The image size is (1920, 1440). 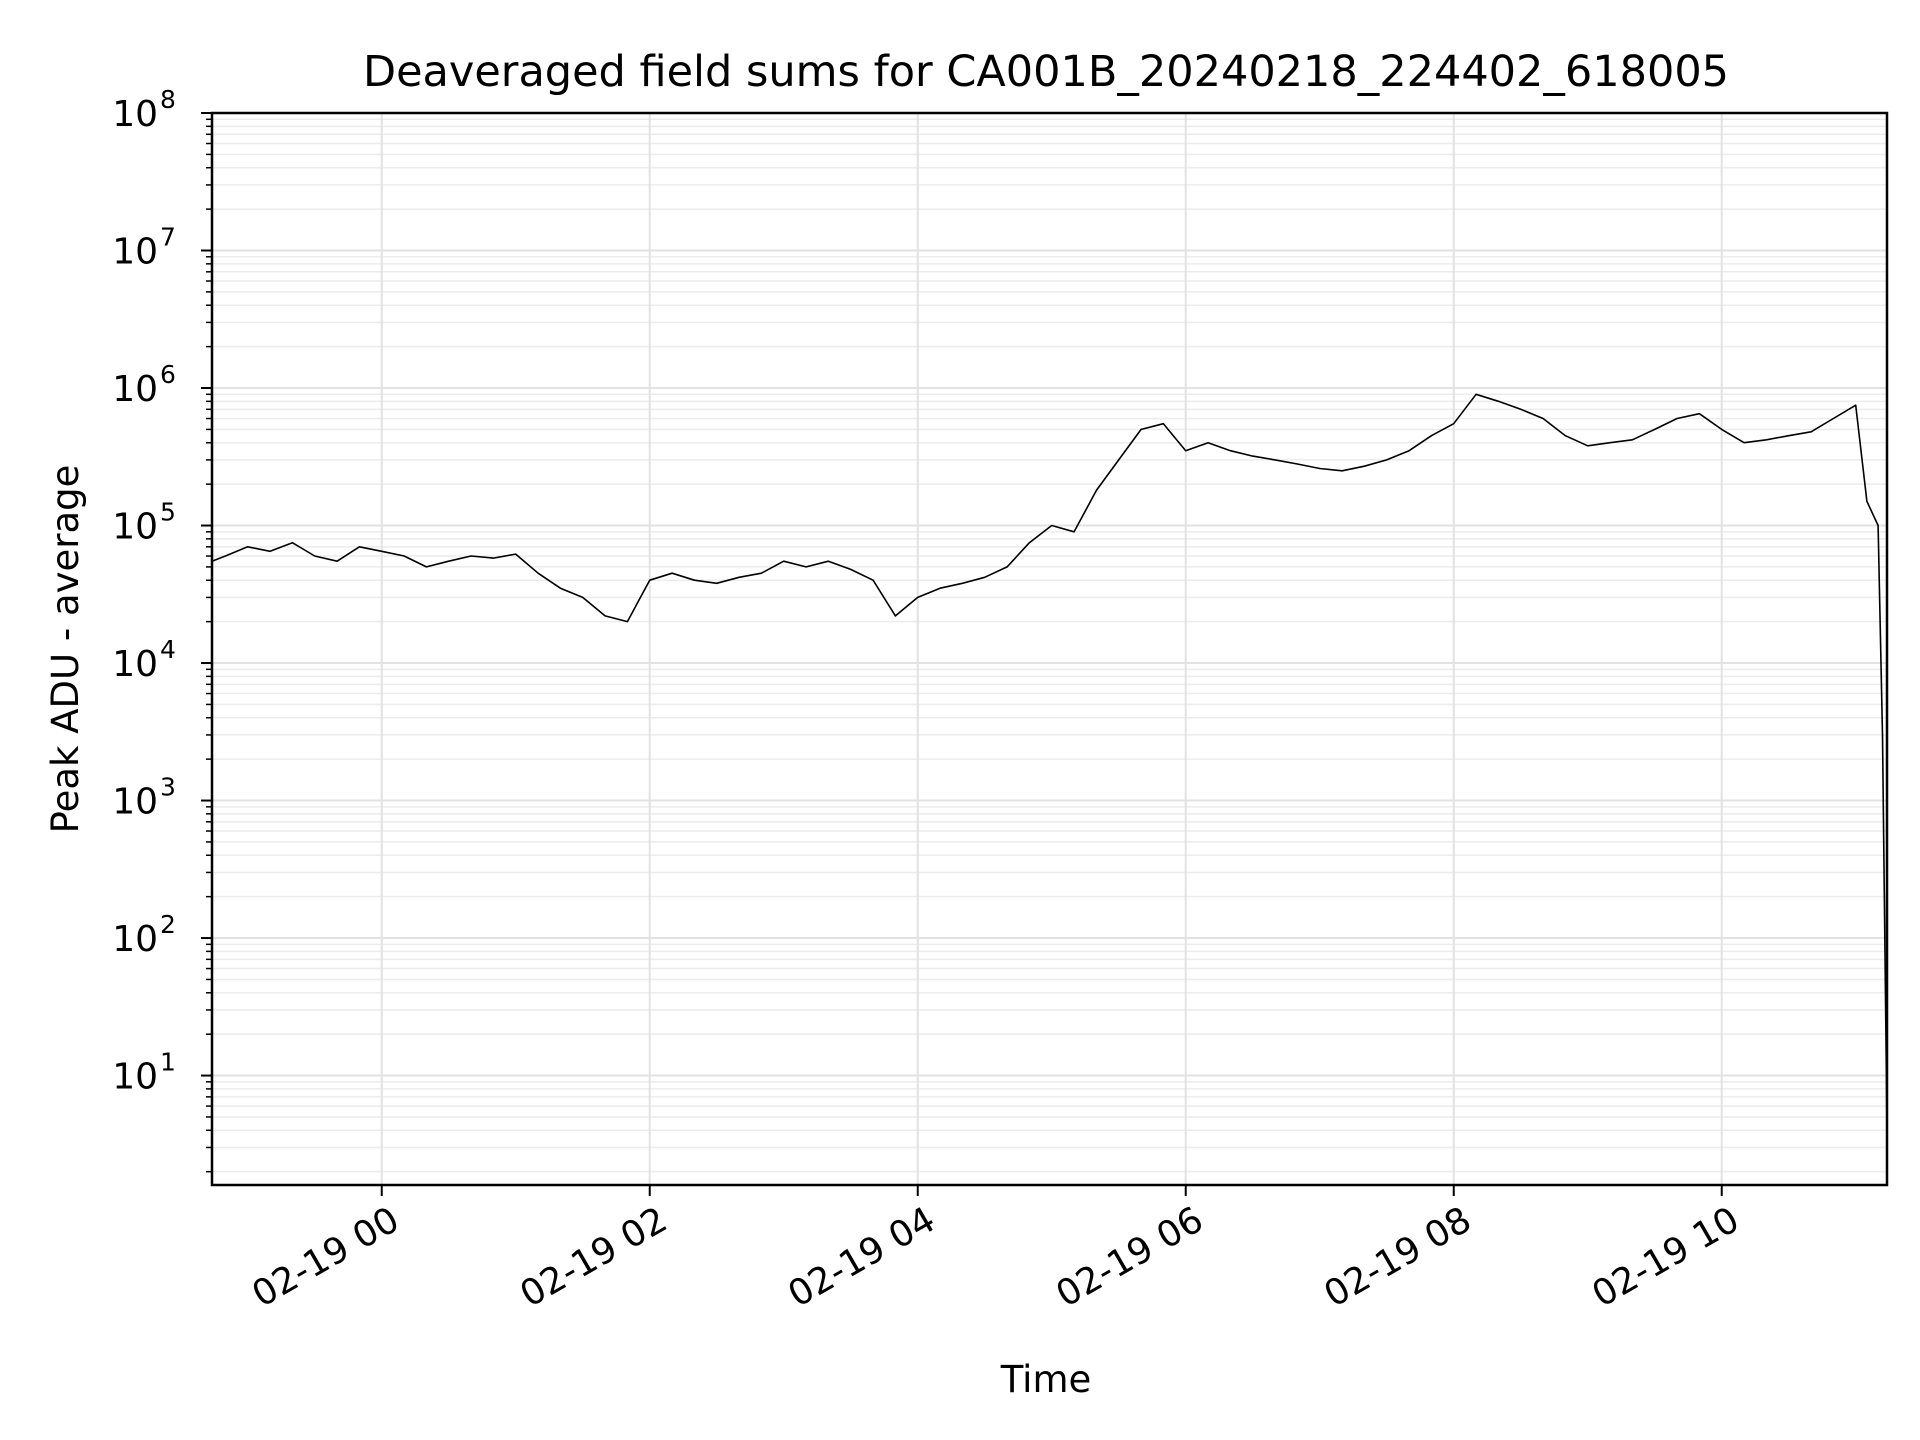 I want to click on y-tick-exponent: 7, so click(x=168, y=237).